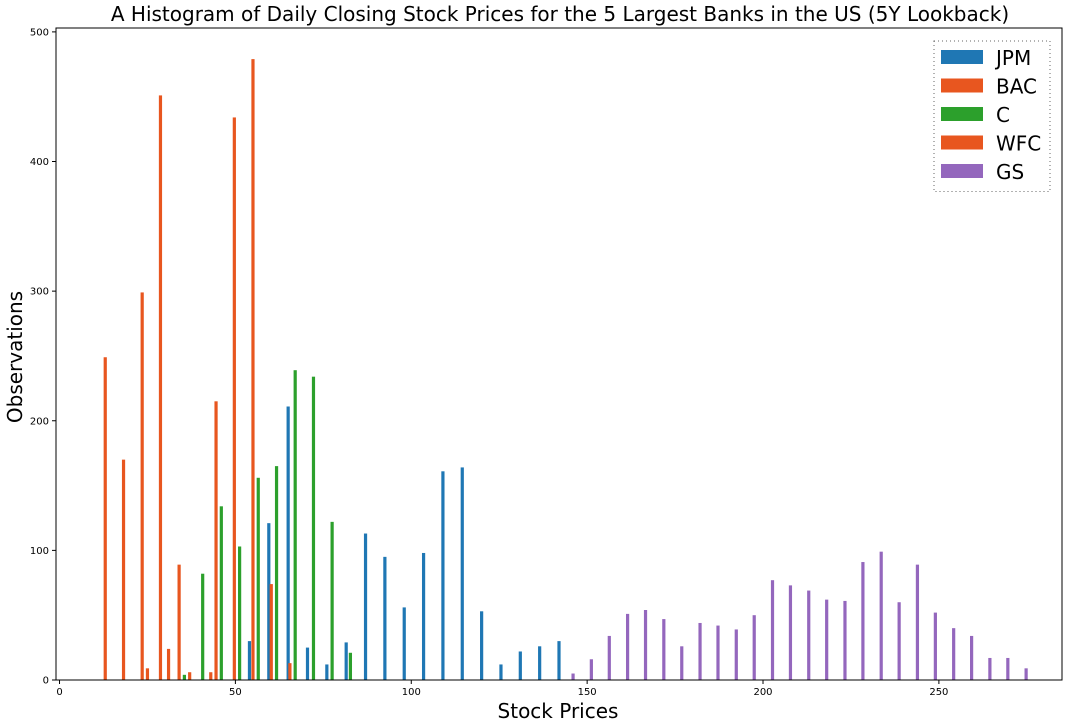  What do you see at coordinates (1016, 87) in the screenshot?
I see `legend-label-bac: BAC` at bounding box center [1016, 87].